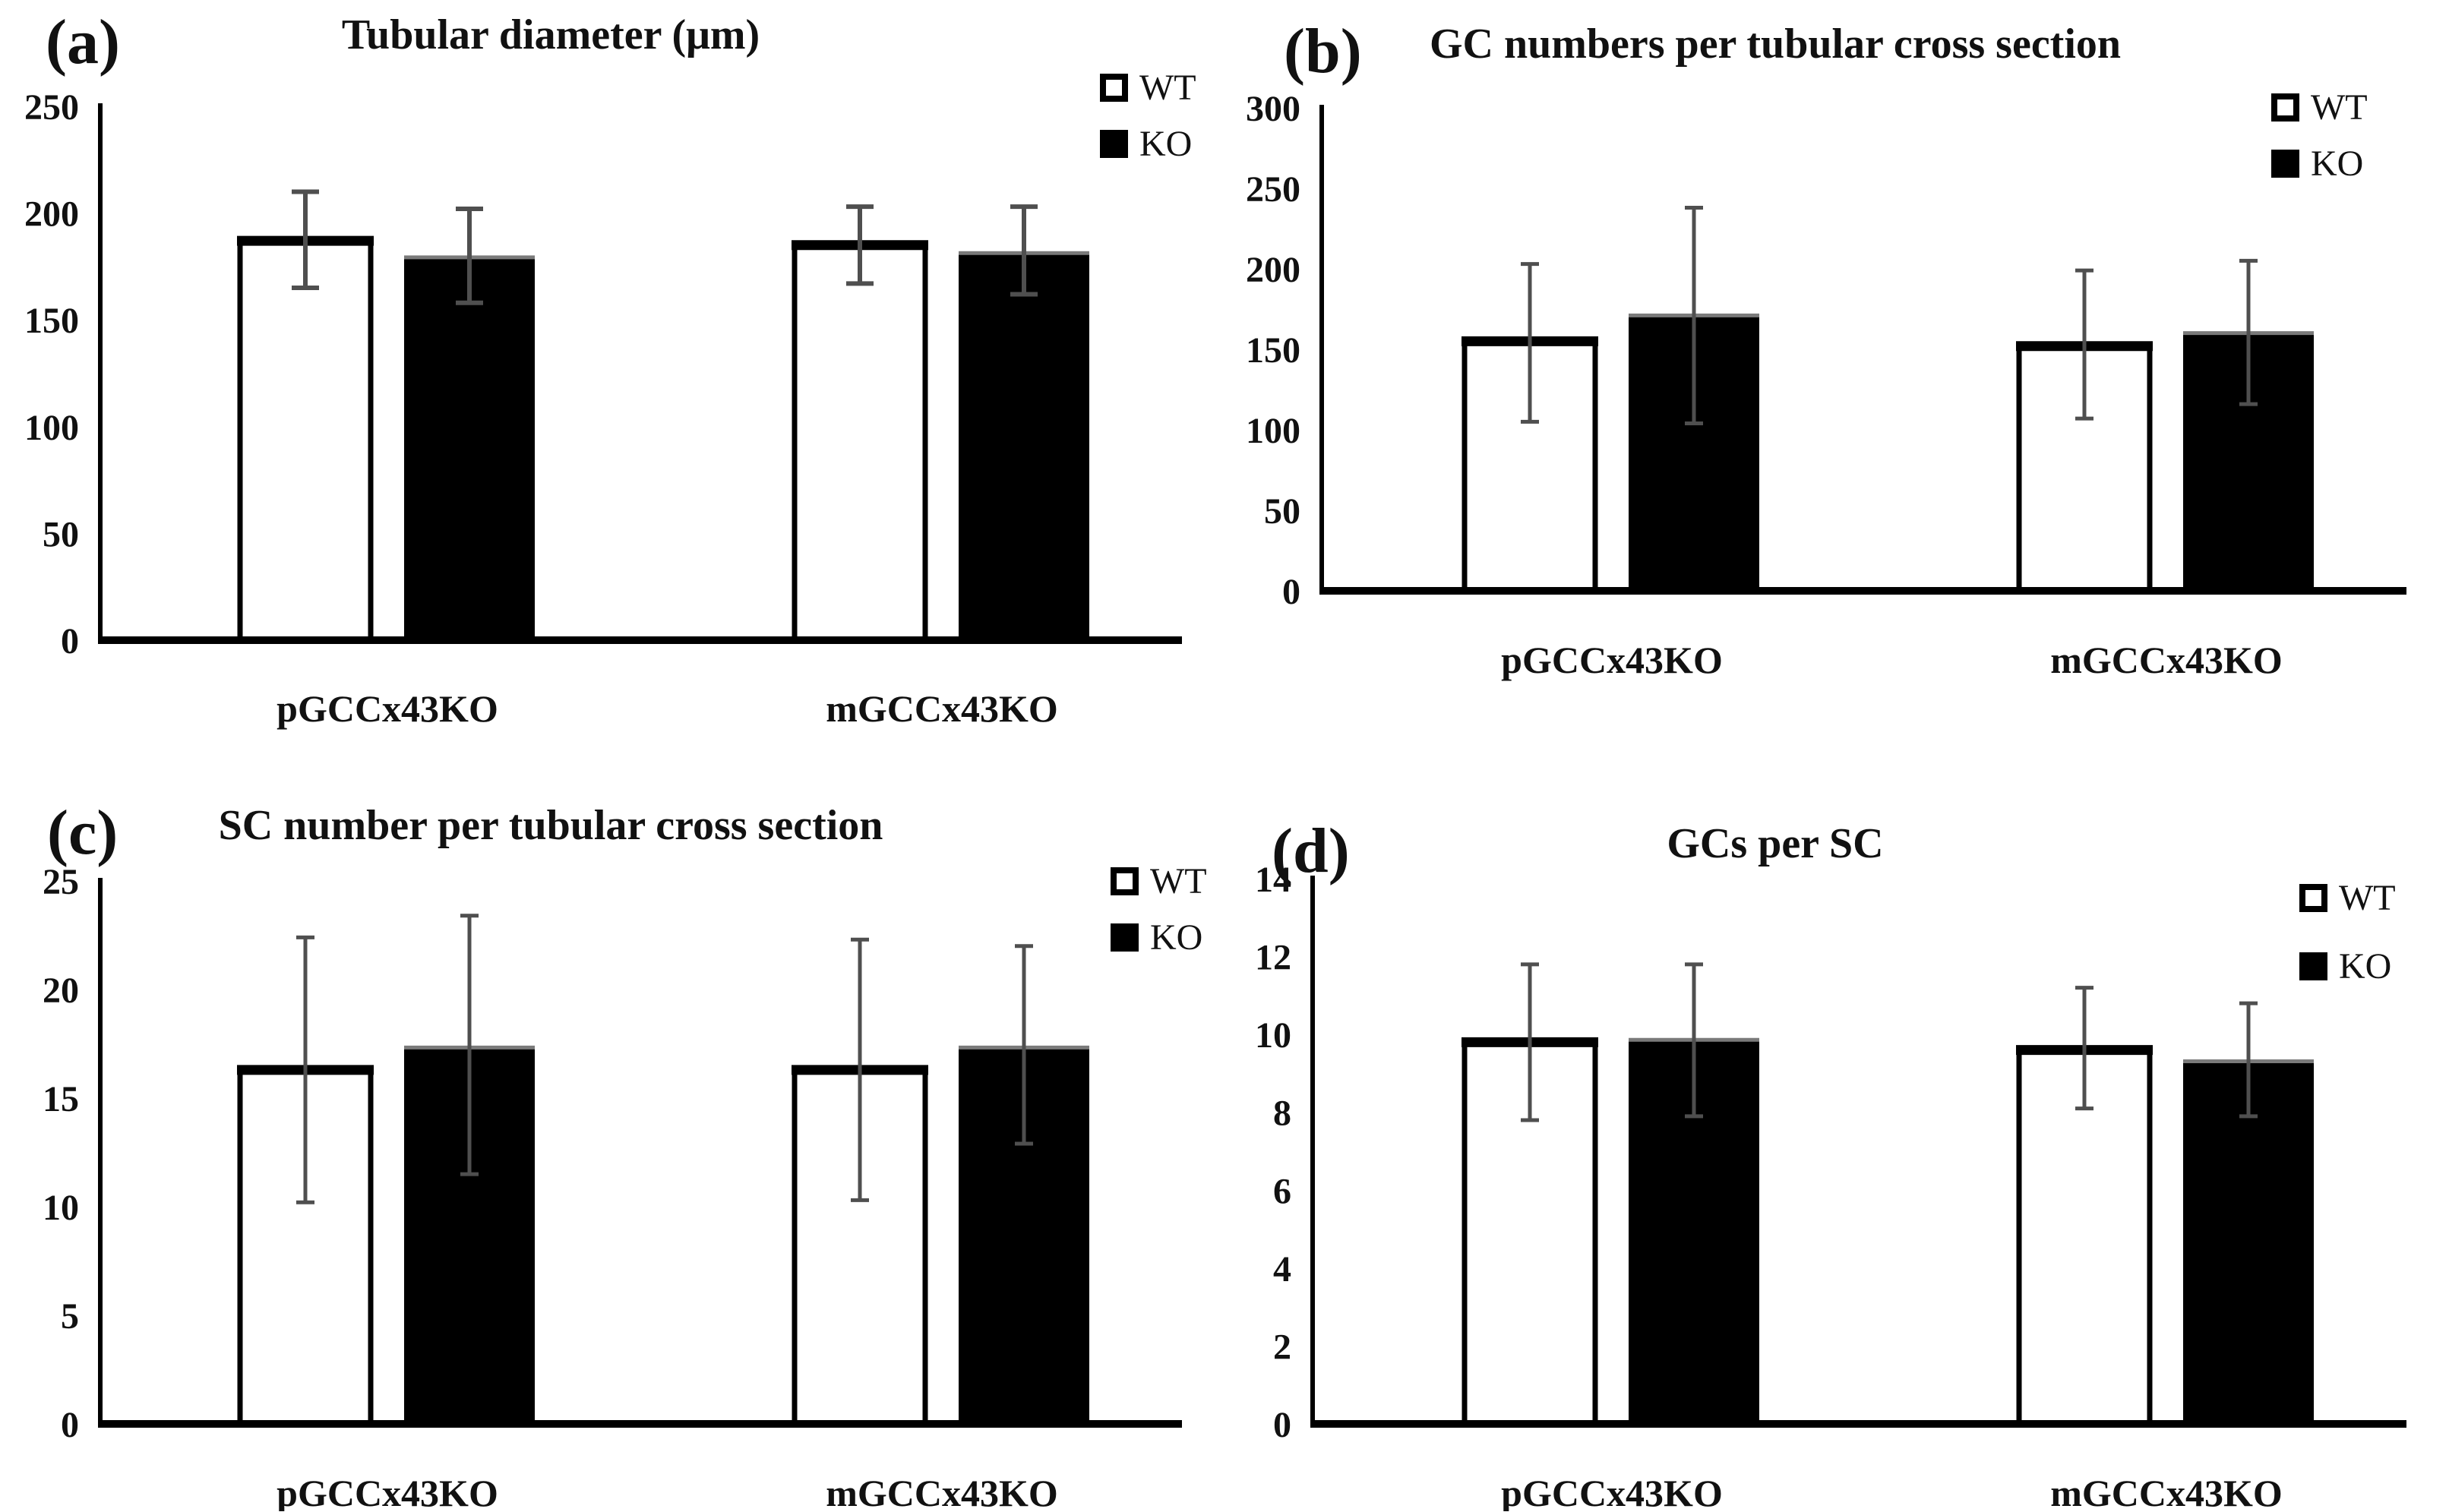  Describe the element at coordinates (1282, 1191) in the screenshot. I see `y-tick-label: 6` at that location.